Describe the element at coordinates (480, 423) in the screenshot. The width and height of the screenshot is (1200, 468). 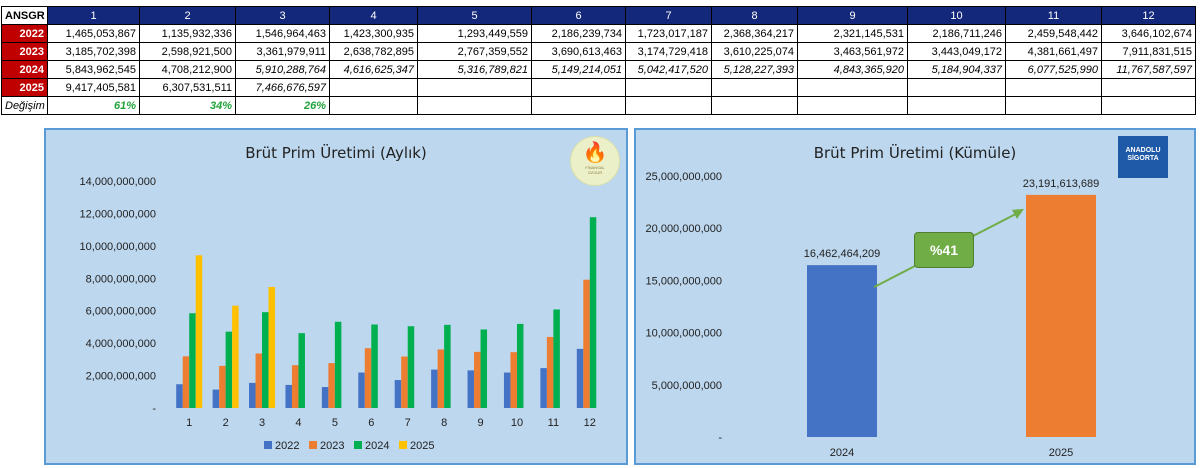
I see `x-tick-label: 9` at that location.